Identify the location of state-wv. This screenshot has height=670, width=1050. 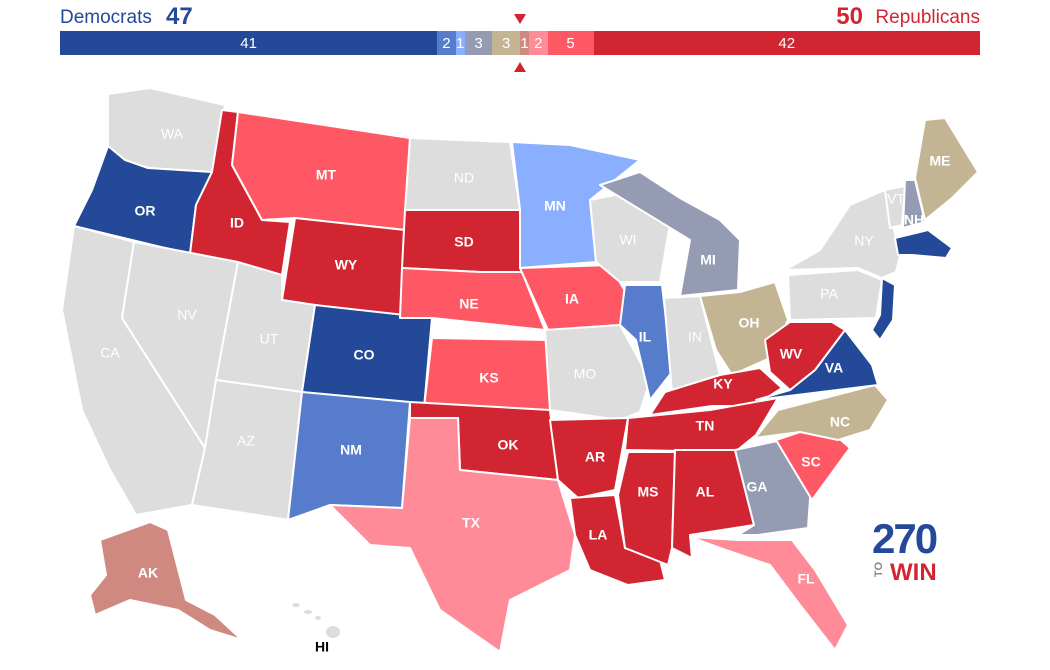
(805, 356).